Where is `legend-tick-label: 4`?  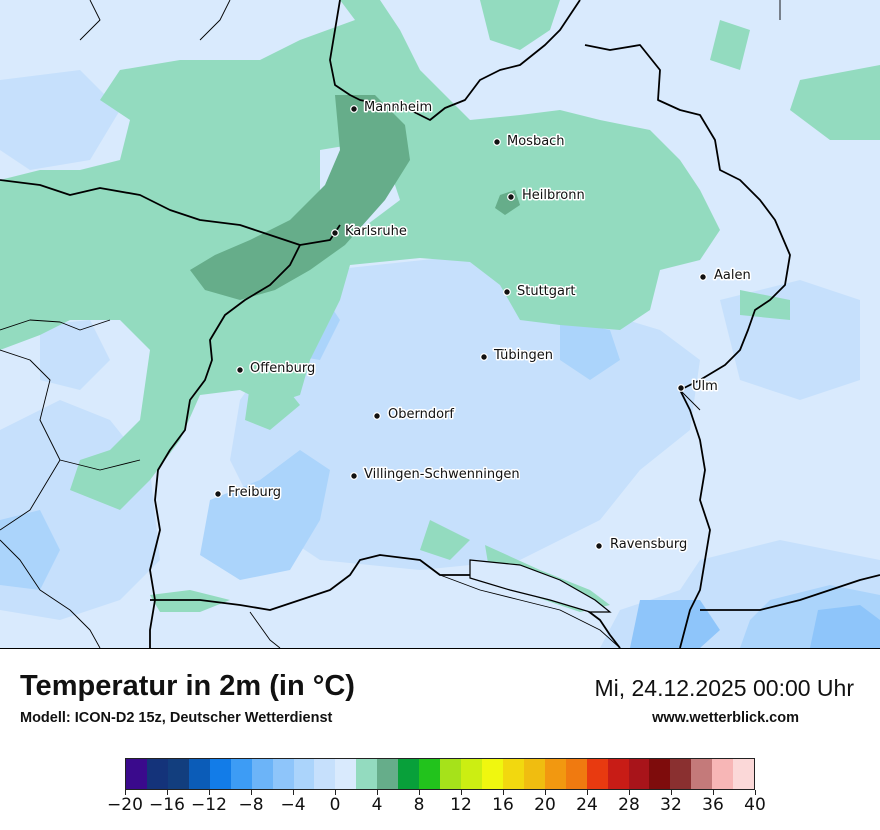
legend-tick-label: 4 is located at coordinates (377, 805).